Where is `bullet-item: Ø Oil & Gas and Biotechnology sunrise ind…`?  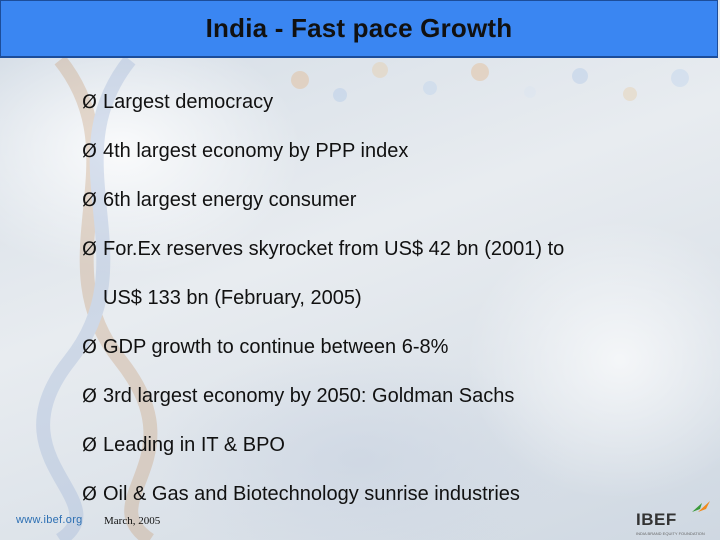
bullet-item: Ø Oil & Gas and Biotechnology sunrise ind… is located at coordinates (323, 494).